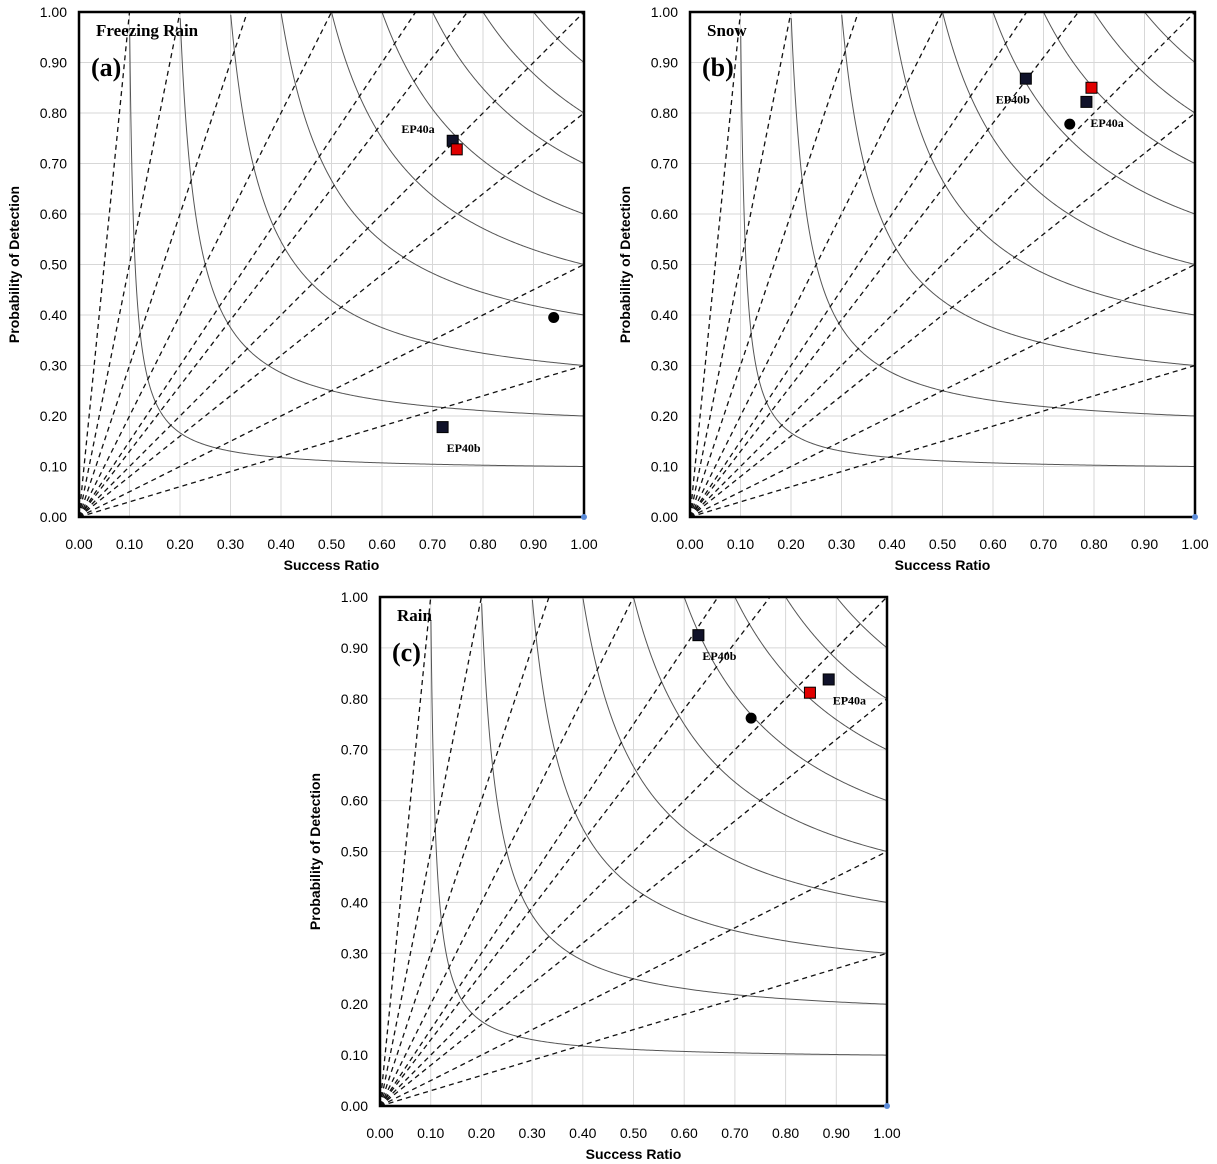 The height and width of the screenshot is (1164, 1217). Describe the element at coordinates (664, 467) in the screenshot. I see `y-tick-label: 0.10` at that location.